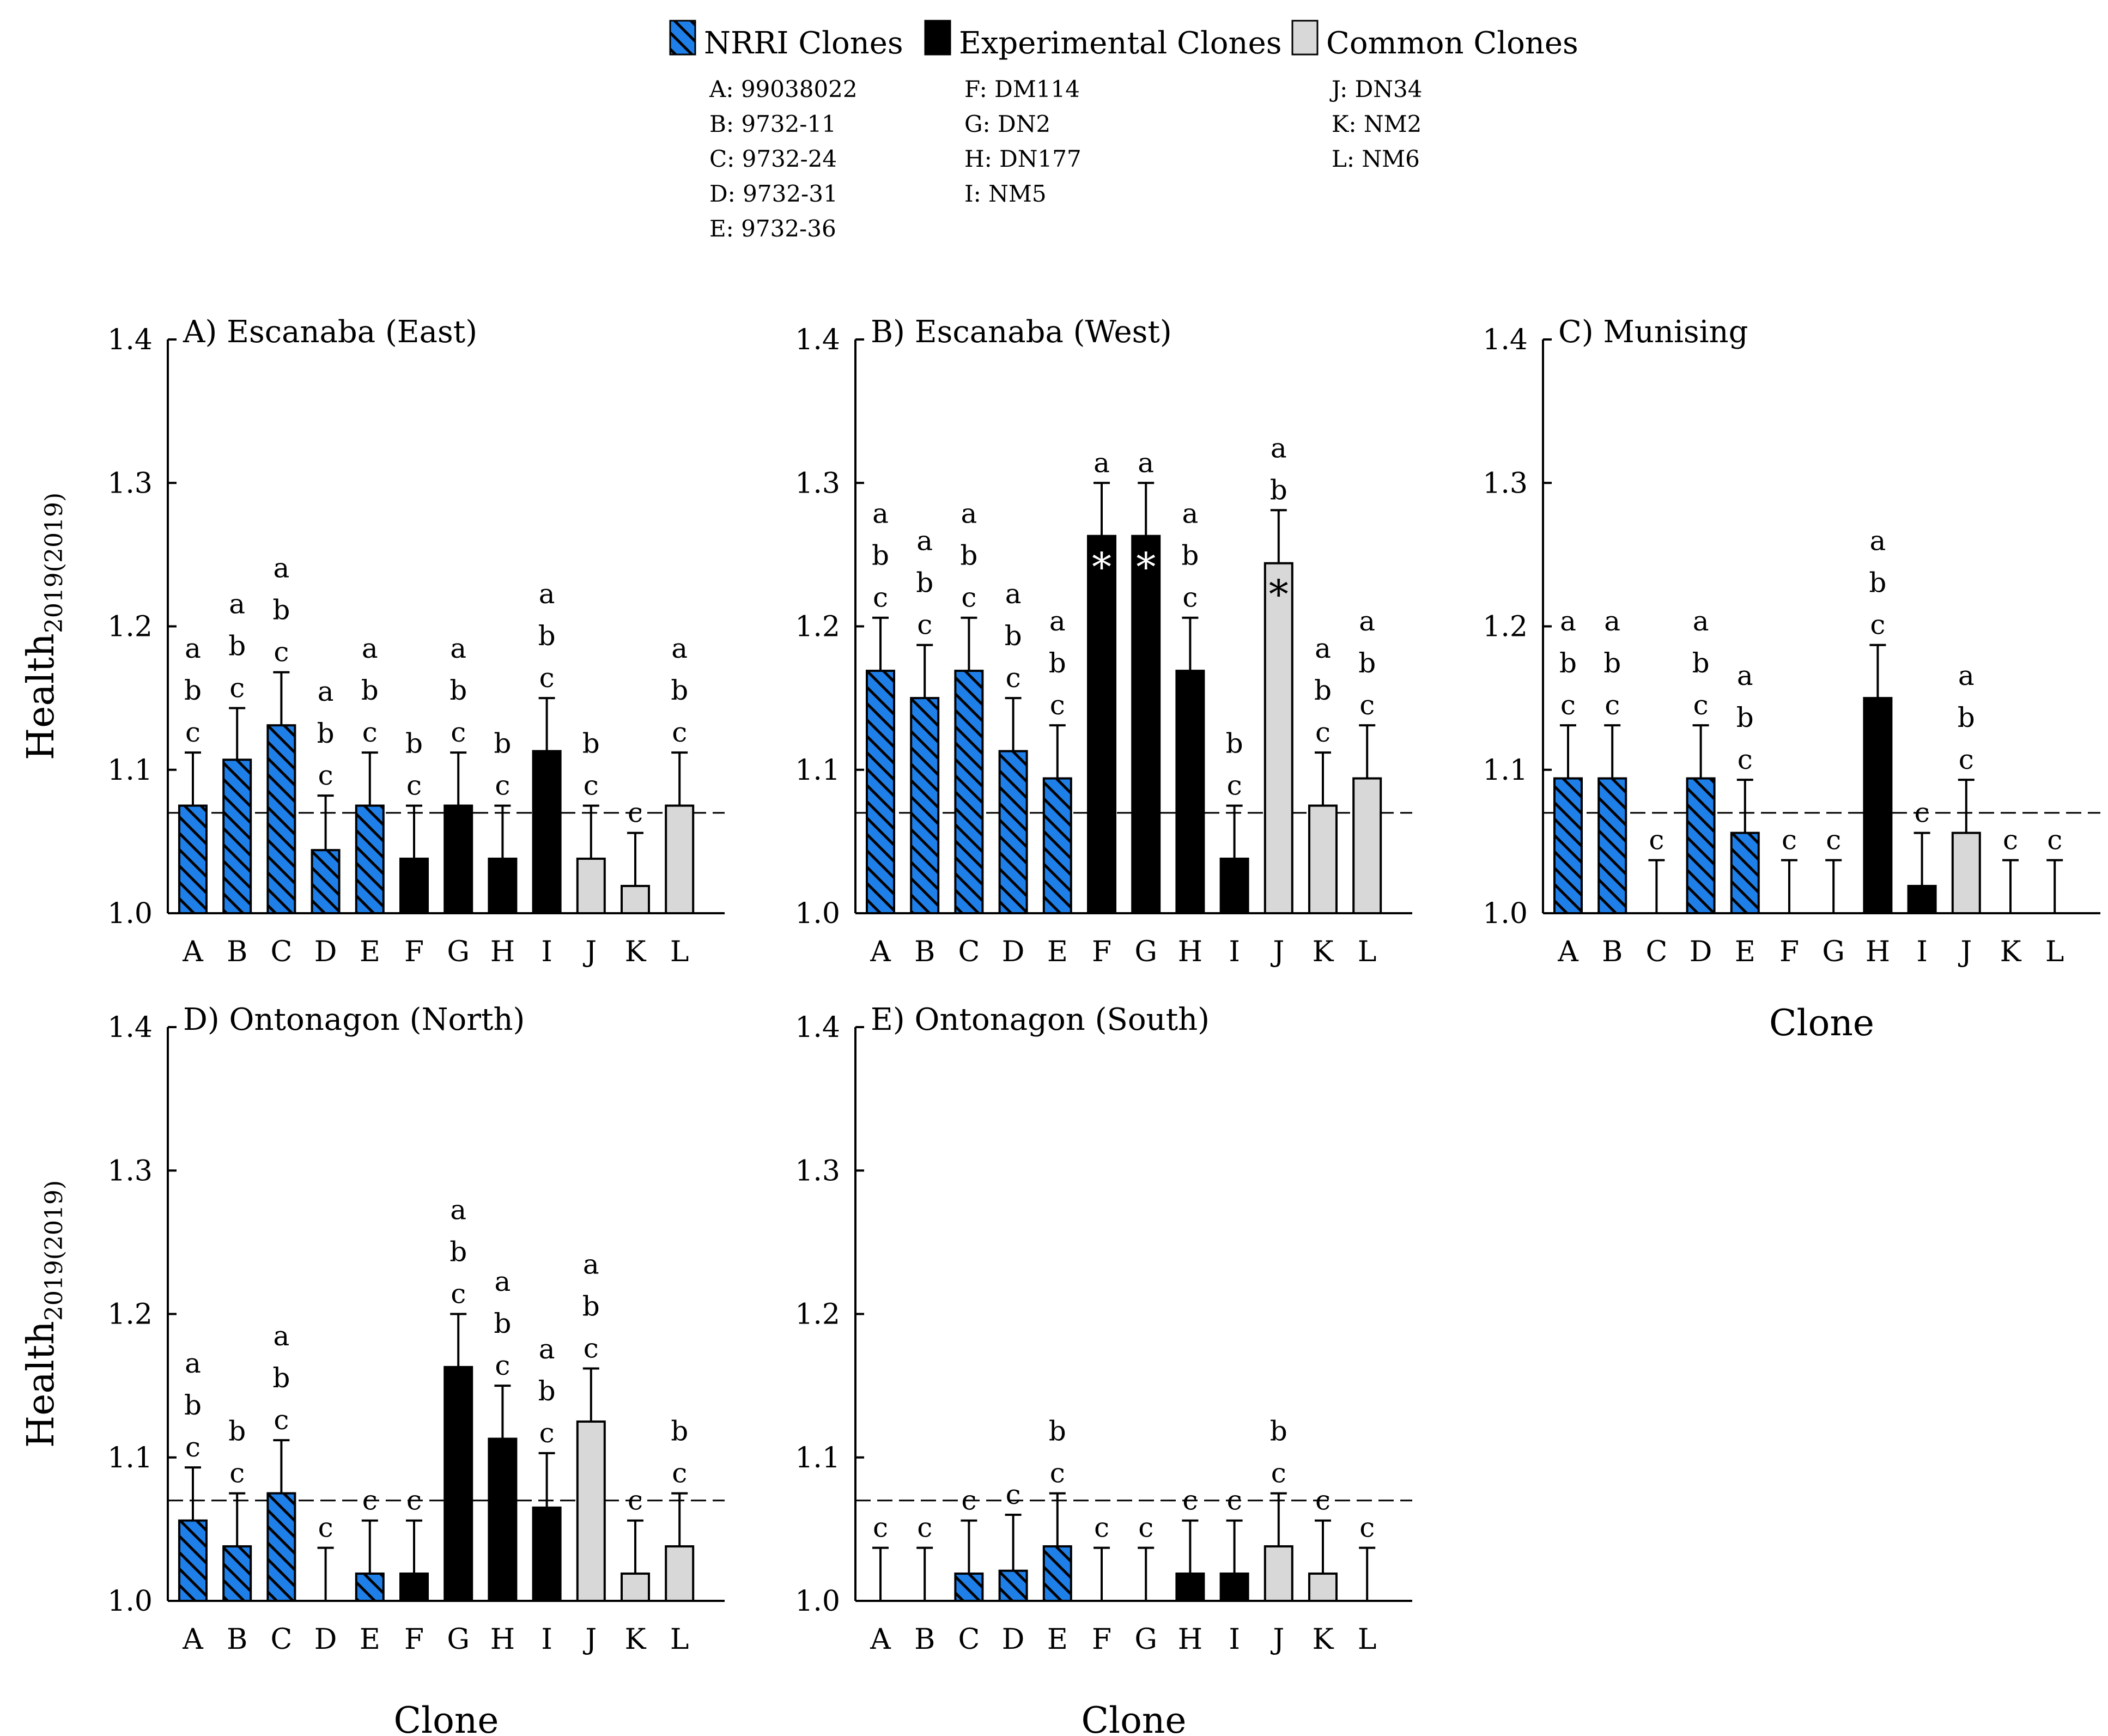 The width and height of the screenshot is (2108, 1736). I want to click on panel-title: A) Escanaba (East), so click(330, 332).